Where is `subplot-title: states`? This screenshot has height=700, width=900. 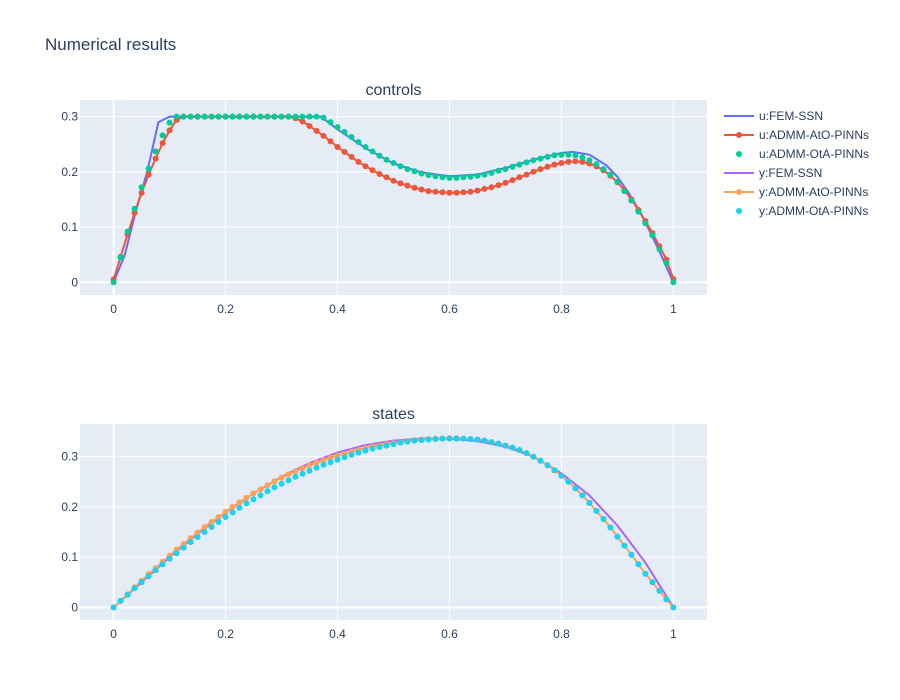
subplot-title: states is located at coordinates (393, 414).